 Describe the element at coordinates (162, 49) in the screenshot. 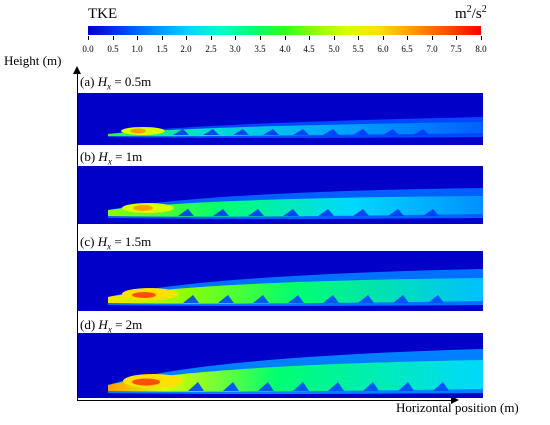

I see `colorbar-tick-label: 1.5` at that location.